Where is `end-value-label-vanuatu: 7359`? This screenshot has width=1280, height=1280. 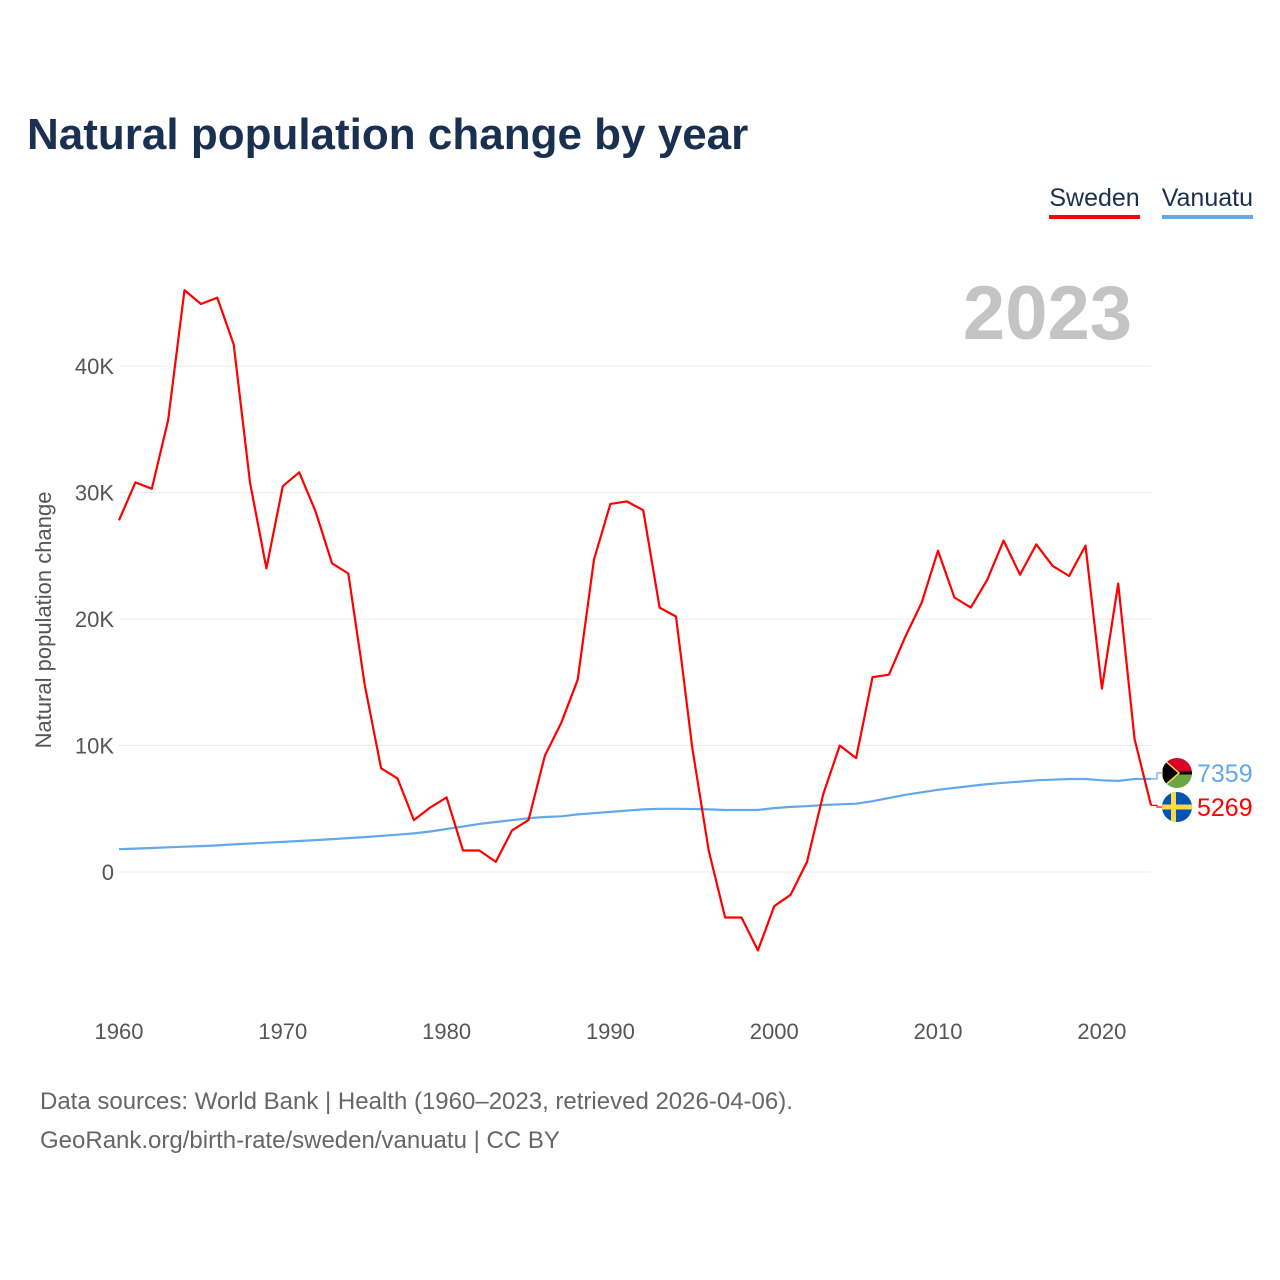 end-value-label-vanuatu: 7359 is located at coordinates (1225, 774).